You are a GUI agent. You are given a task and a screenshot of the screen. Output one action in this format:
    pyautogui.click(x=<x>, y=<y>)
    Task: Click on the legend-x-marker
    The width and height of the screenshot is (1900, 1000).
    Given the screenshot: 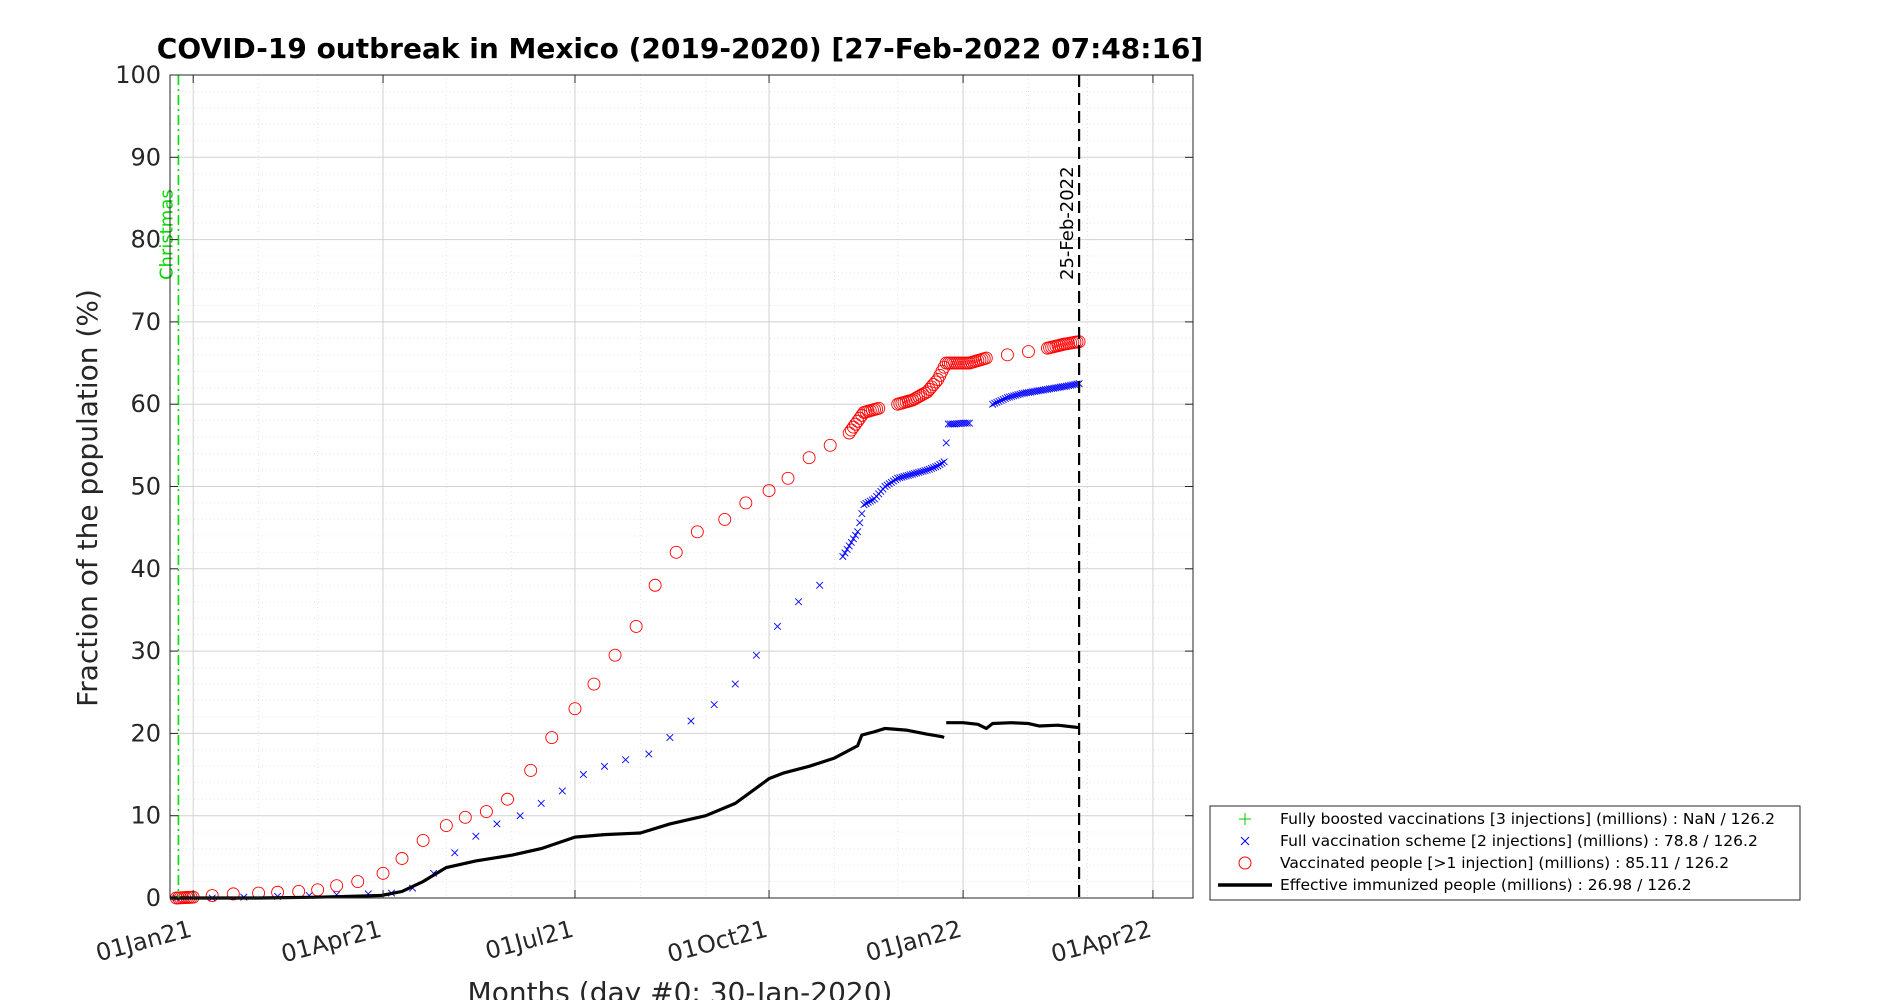 What is the action you would take?
    pyautogui.click(x=1245, y=841)
    